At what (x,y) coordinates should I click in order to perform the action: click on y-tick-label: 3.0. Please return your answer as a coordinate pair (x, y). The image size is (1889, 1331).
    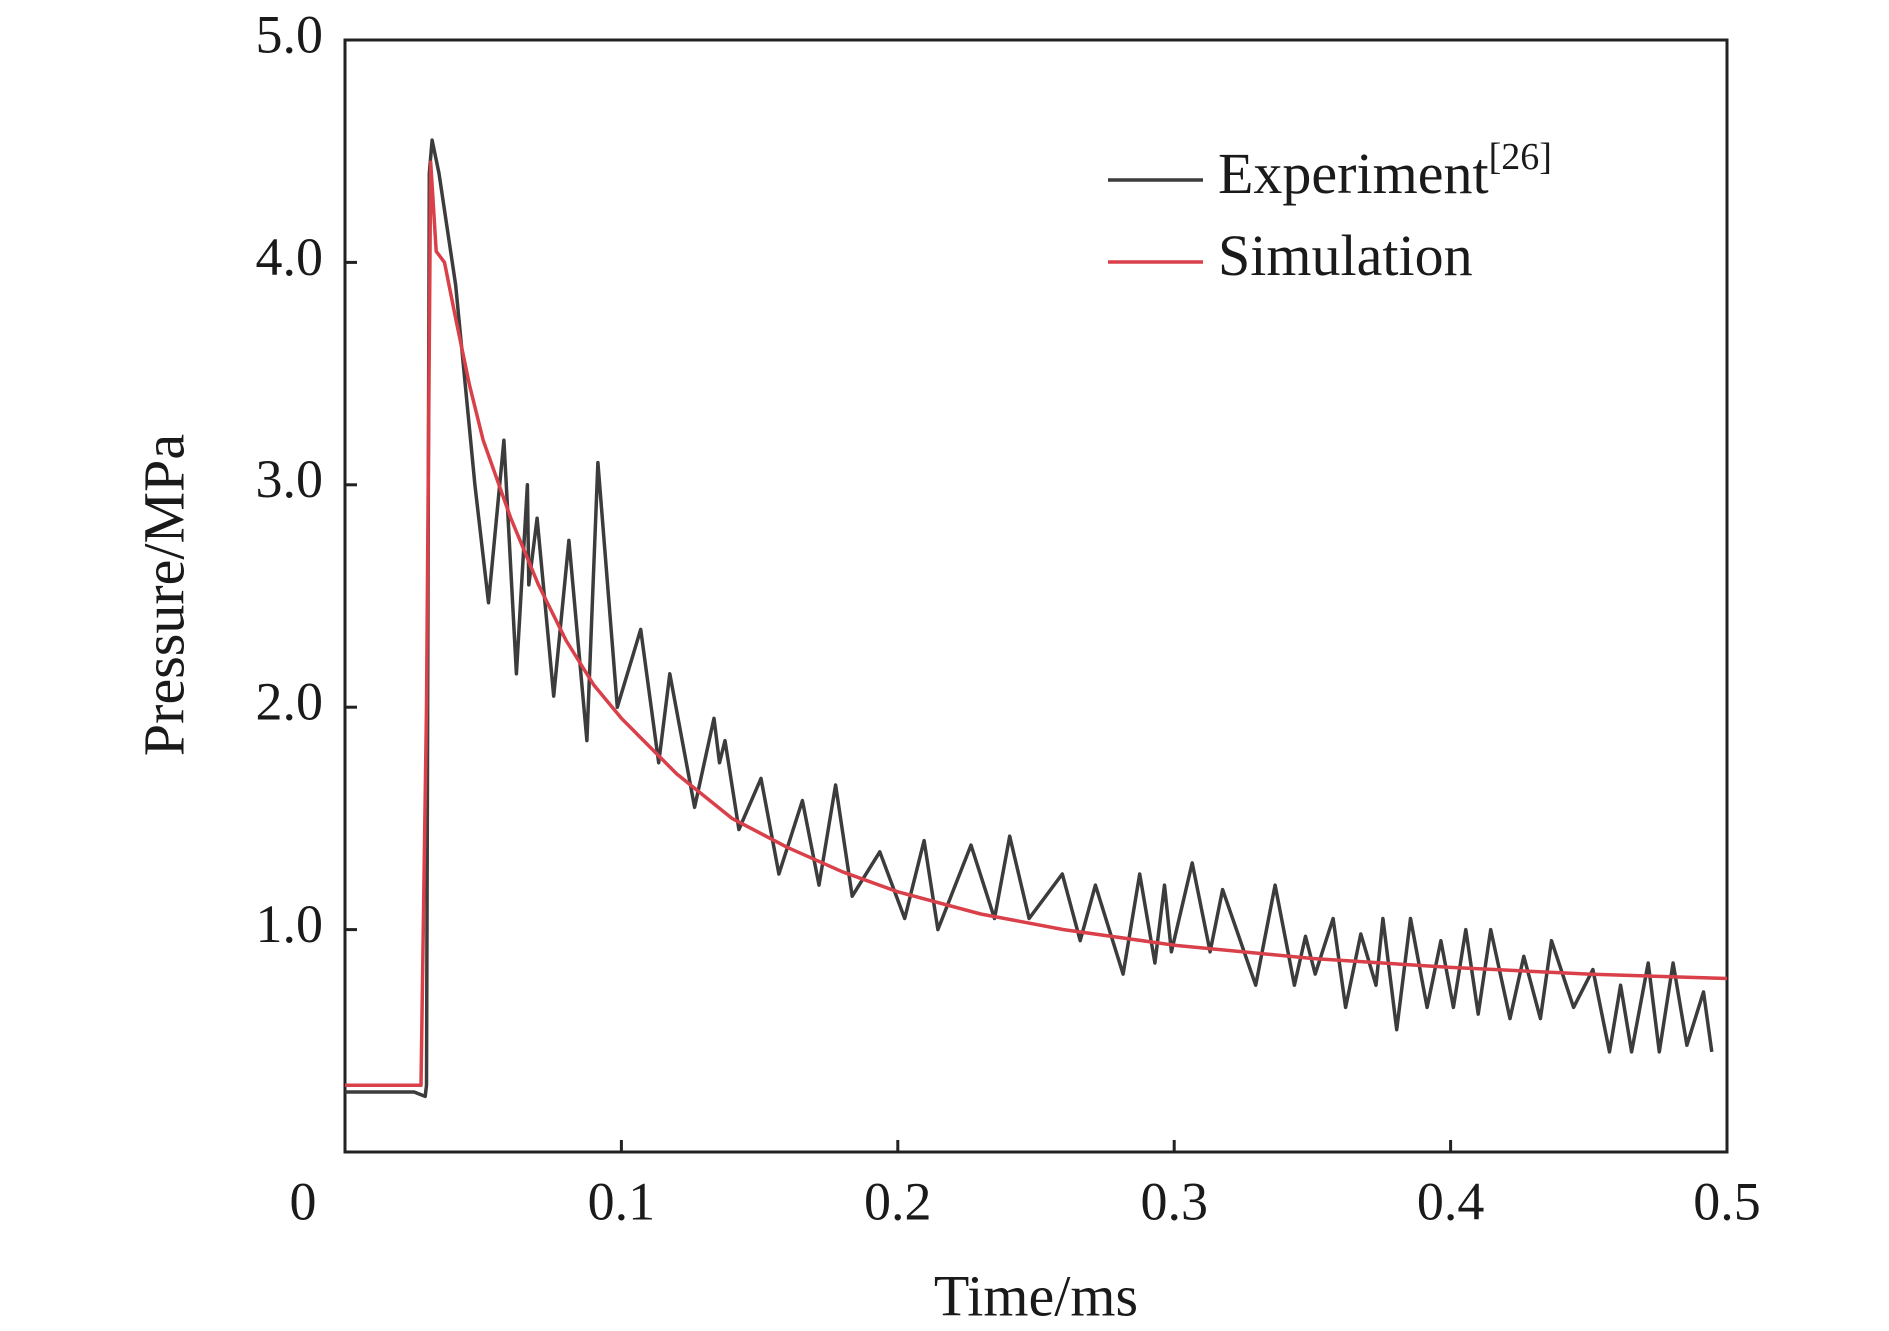
    Looking at the image, I should click on (290, 479).